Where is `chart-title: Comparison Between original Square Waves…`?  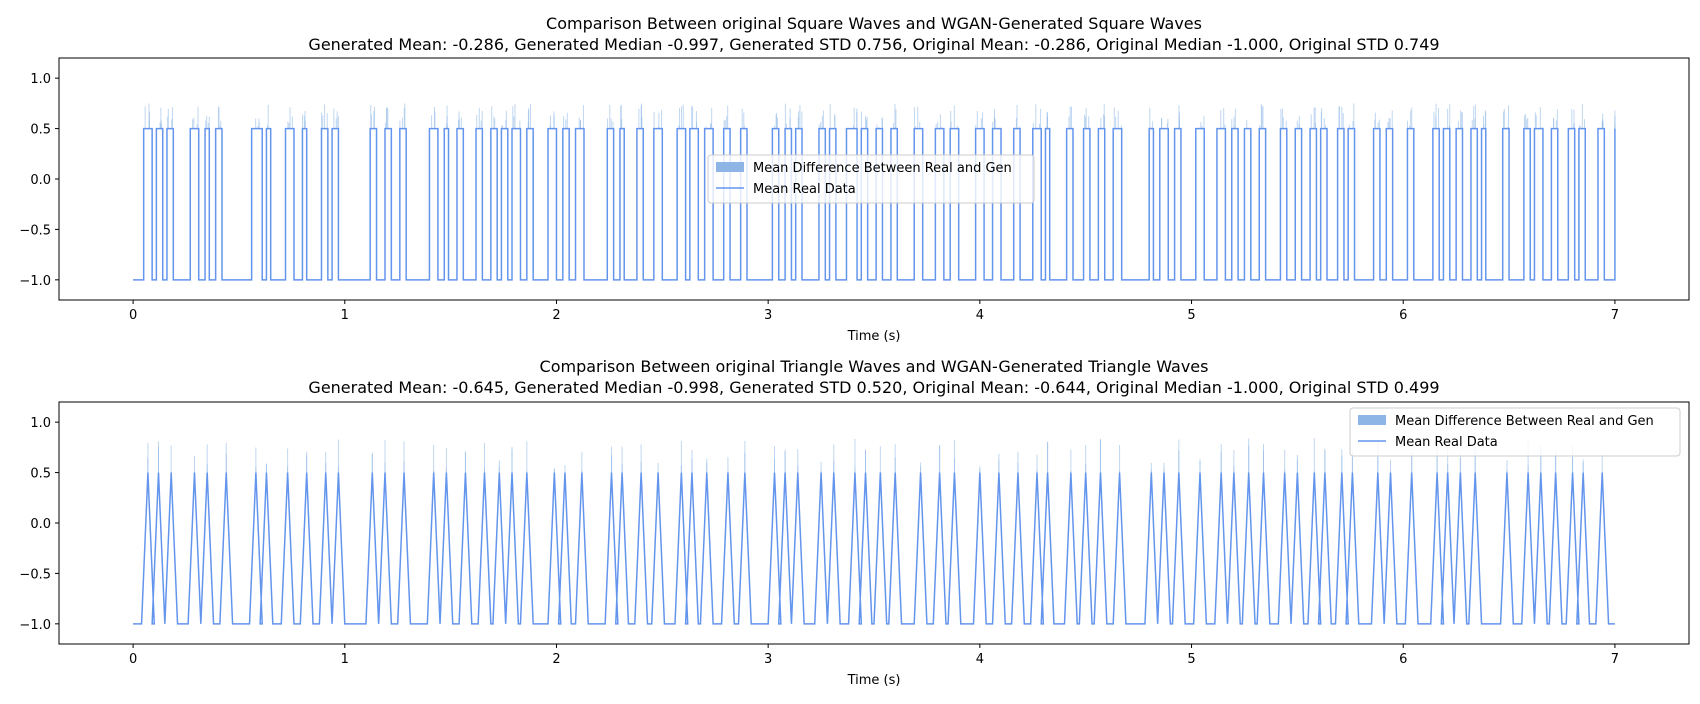
chart-title: Comparison Between original Square Waves… is located at coordinates (874, 23).